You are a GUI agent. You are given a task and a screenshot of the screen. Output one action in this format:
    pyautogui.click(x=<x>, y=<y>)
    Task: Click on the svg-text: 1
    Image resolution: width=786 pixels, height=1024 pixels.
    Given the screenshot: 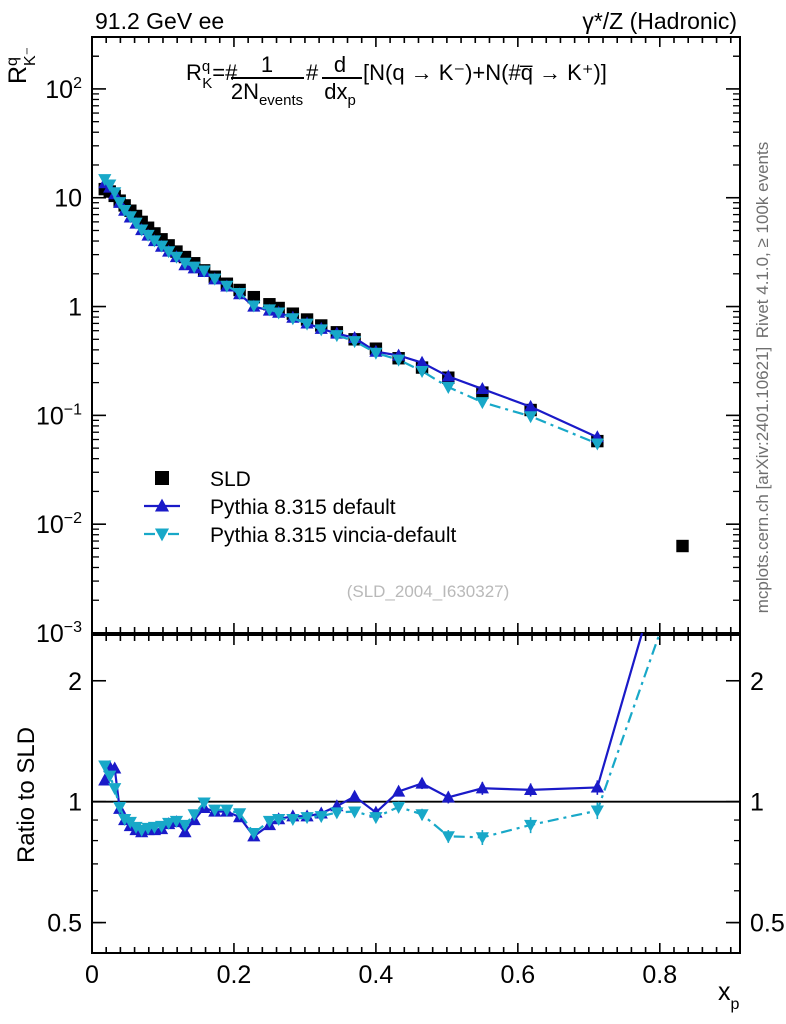 What is the action you would take?
    pyautogui.click(x=75, y=308)
    